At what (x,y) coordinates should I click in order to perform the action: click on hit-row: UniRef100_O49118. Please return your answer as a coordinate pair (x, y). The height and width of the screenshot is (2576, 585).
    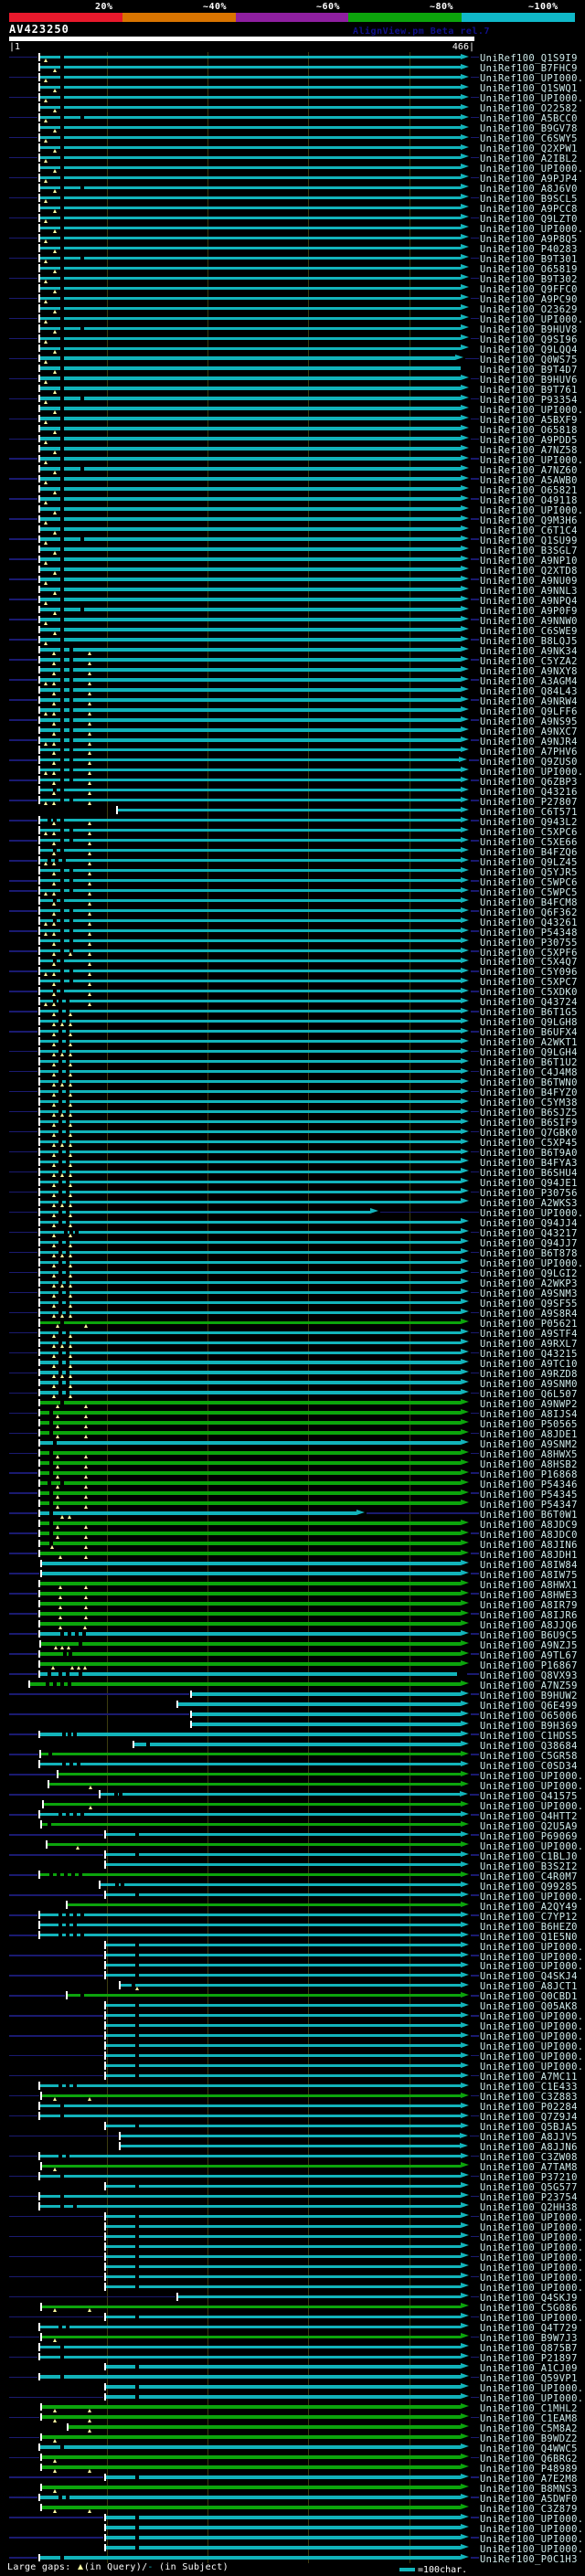
    Looking at the image, I should click on (293, 500).